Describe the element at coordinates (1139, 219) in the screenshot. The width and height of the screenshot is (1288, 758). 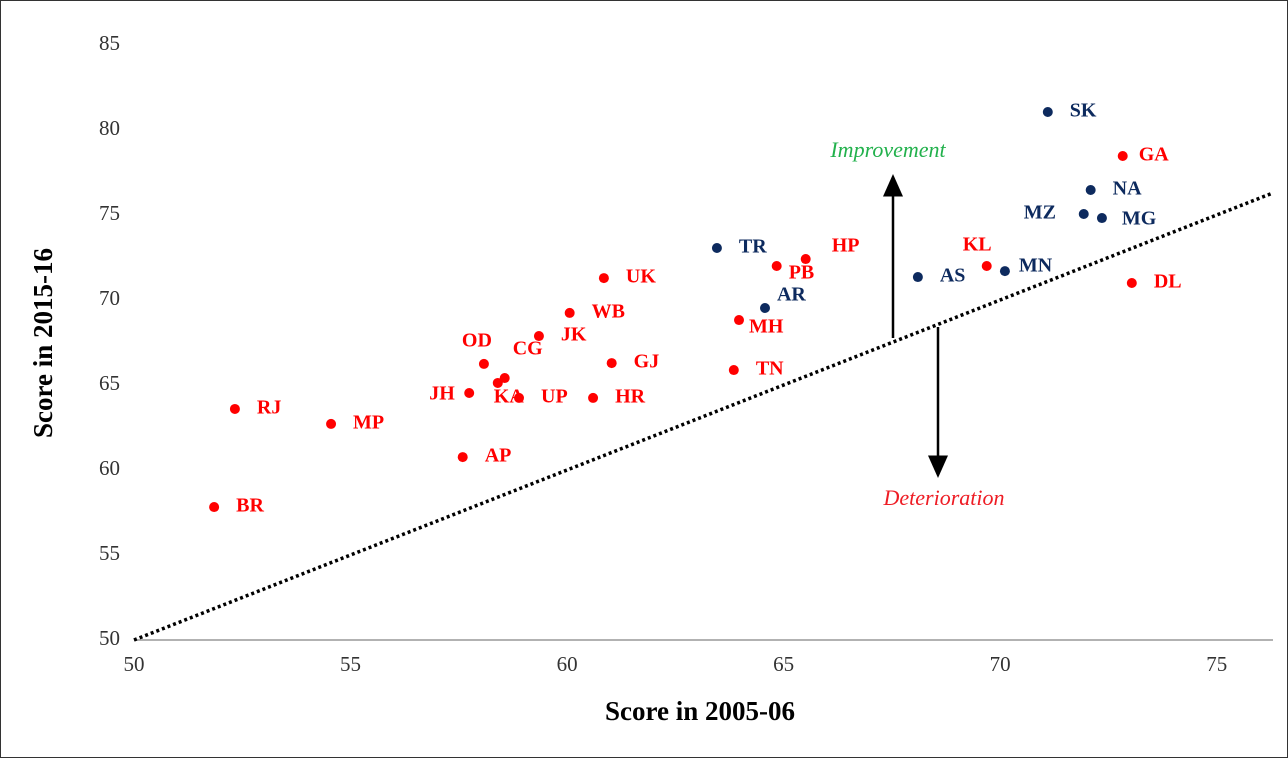
I see `point-label: MG` at that location.